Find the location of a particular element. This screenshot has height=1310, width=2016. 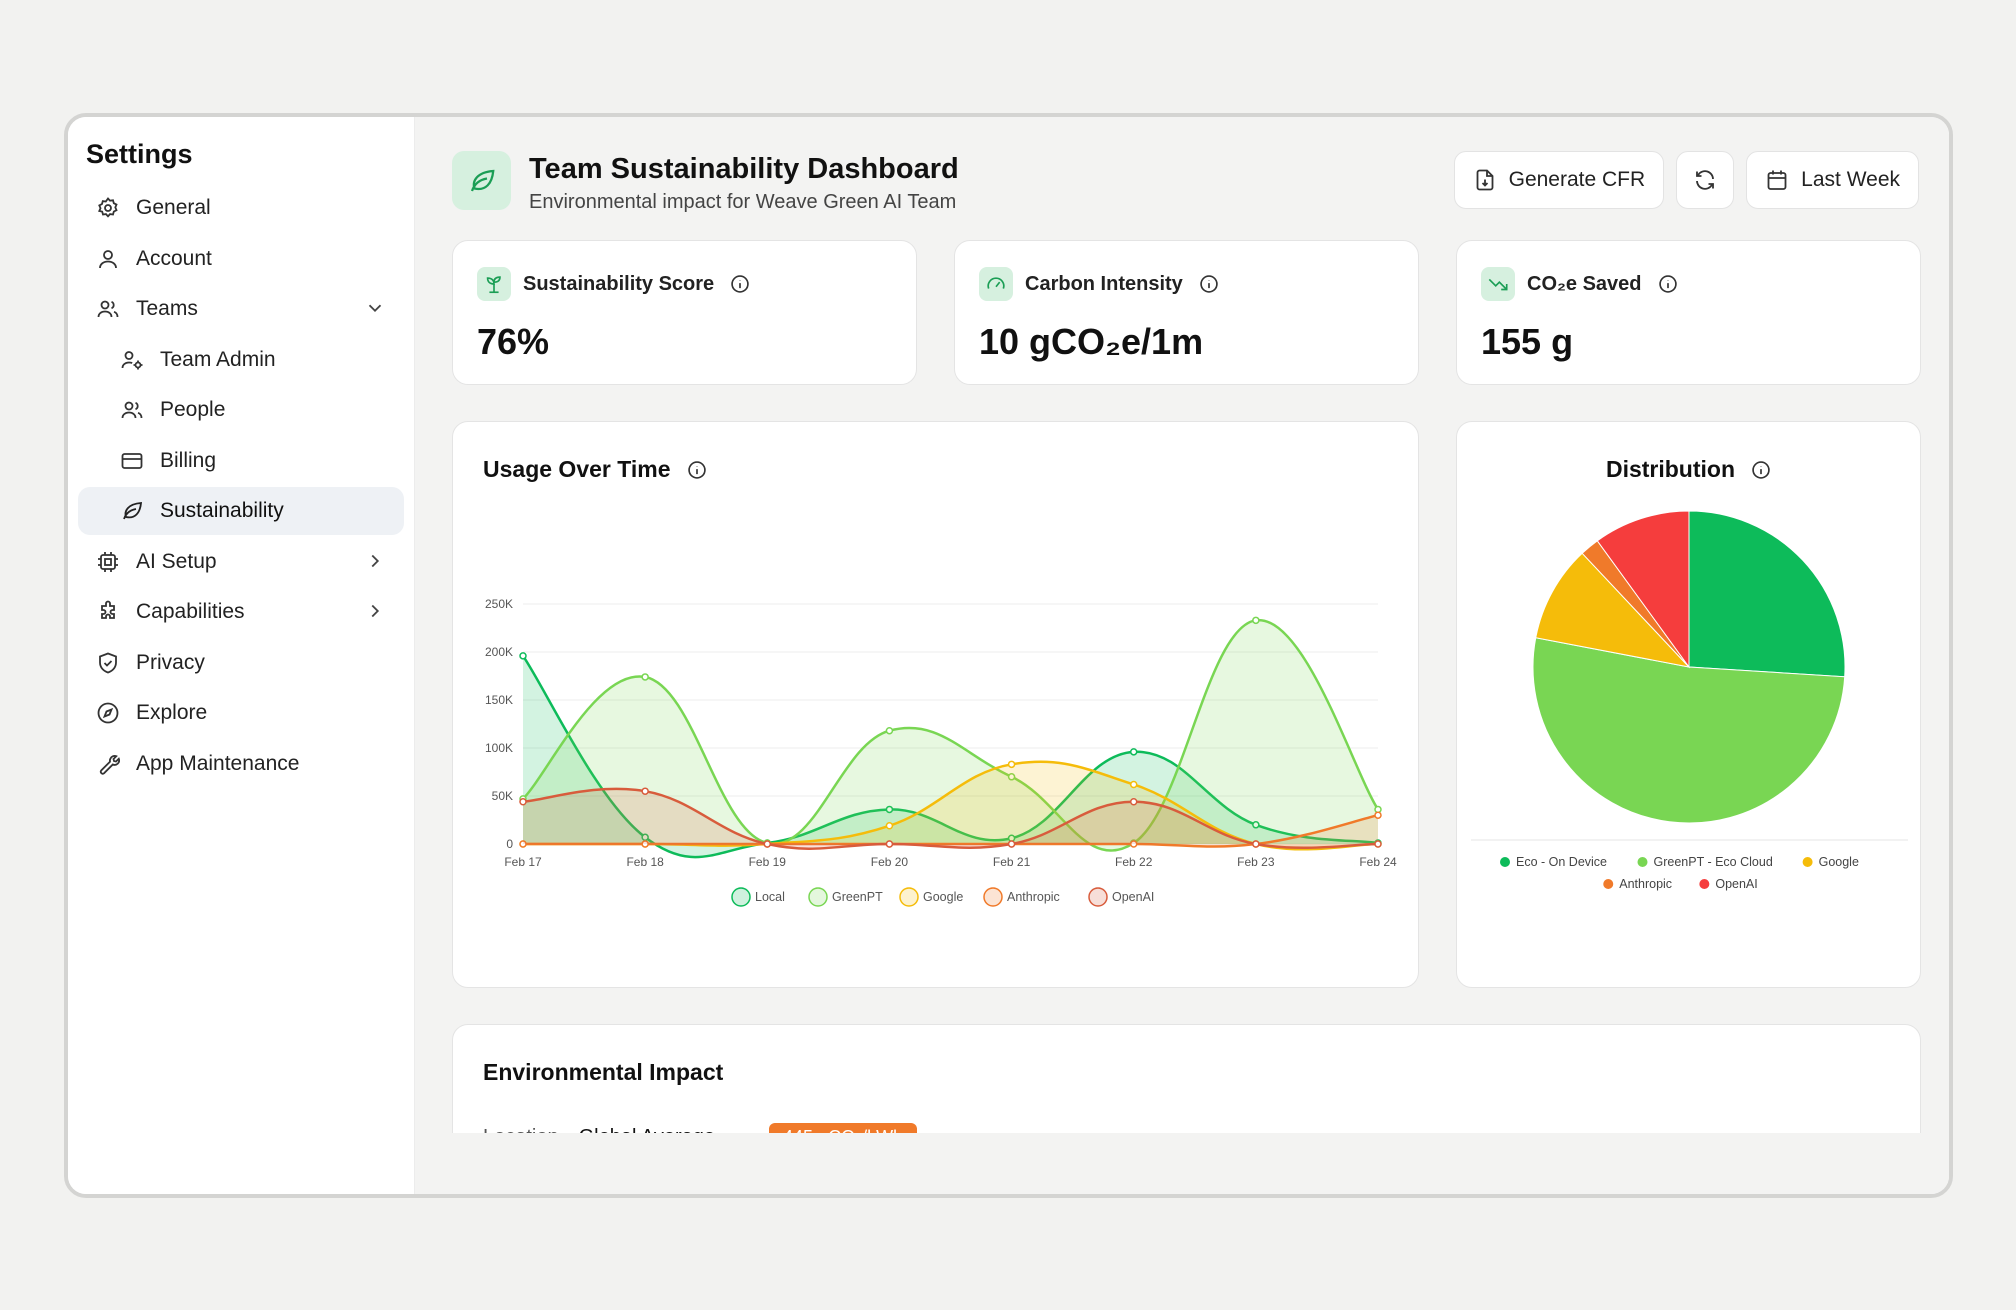

sidebar-item-billing: Billing is located at coordinates (241, 461).